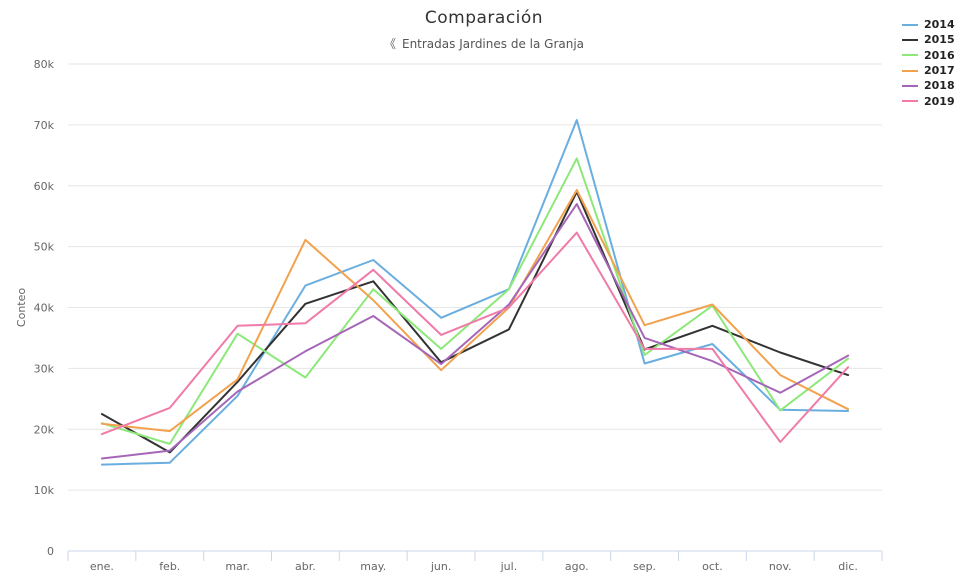 The image size is (968, 585). What do you see at coordinates (44, 247) in the screenshot?
I see `y-tick-label: 50k` at bounding box center [44, 247].